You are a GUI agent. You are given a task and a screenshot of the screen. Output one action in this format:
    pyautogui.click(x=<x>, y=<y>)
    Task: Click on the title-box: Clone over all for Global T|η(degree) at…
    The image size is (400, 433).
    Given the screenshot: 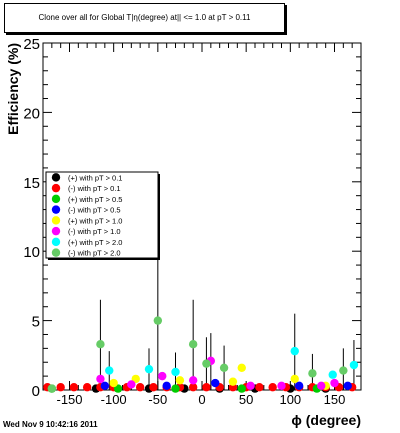 What is the action you would take?
    pyautogui.click(x=144, y=18)
    